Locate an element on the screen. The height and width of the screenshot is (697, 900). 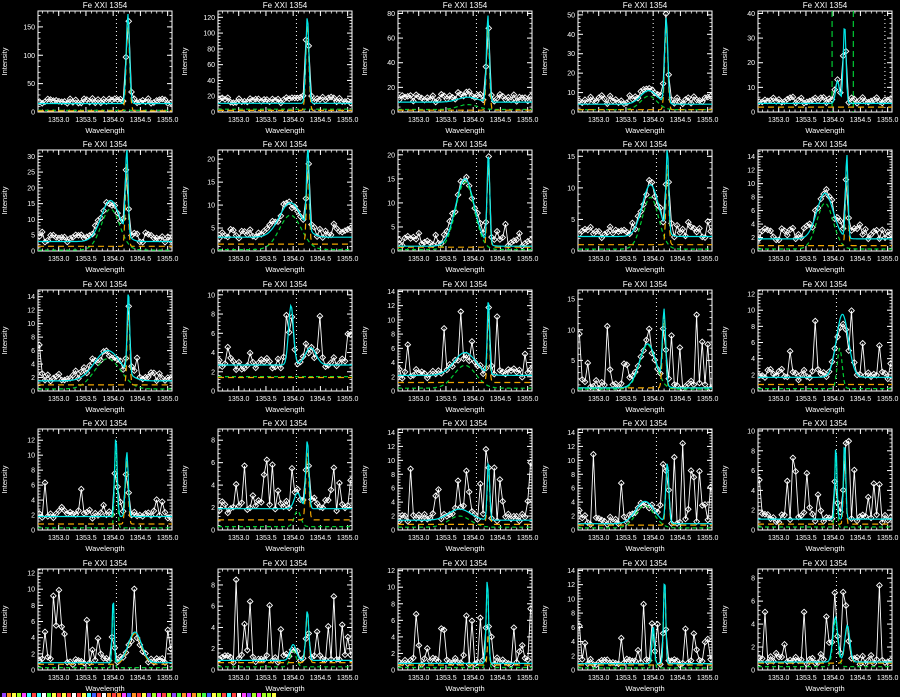
y-tick-label: 60 is located at coordinates (211, 65).